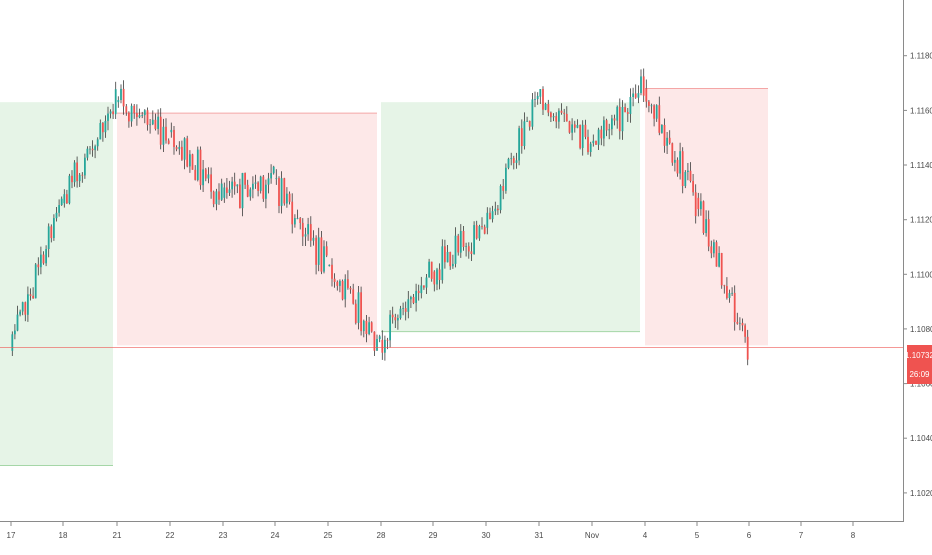 The image size is (932, 555). Describe the element at coordinates (921, 384) in the screenshot. I see `y-tick-label: 1.10600` at that location.